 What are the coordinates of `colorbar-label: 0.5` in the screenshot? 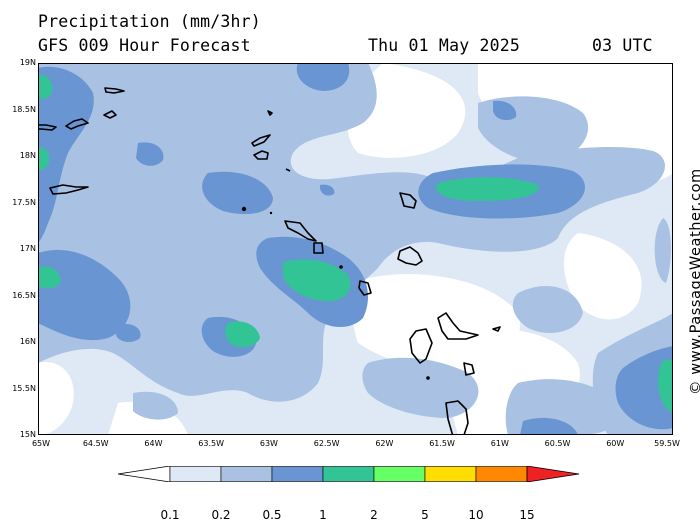 It's located at (272, 515).